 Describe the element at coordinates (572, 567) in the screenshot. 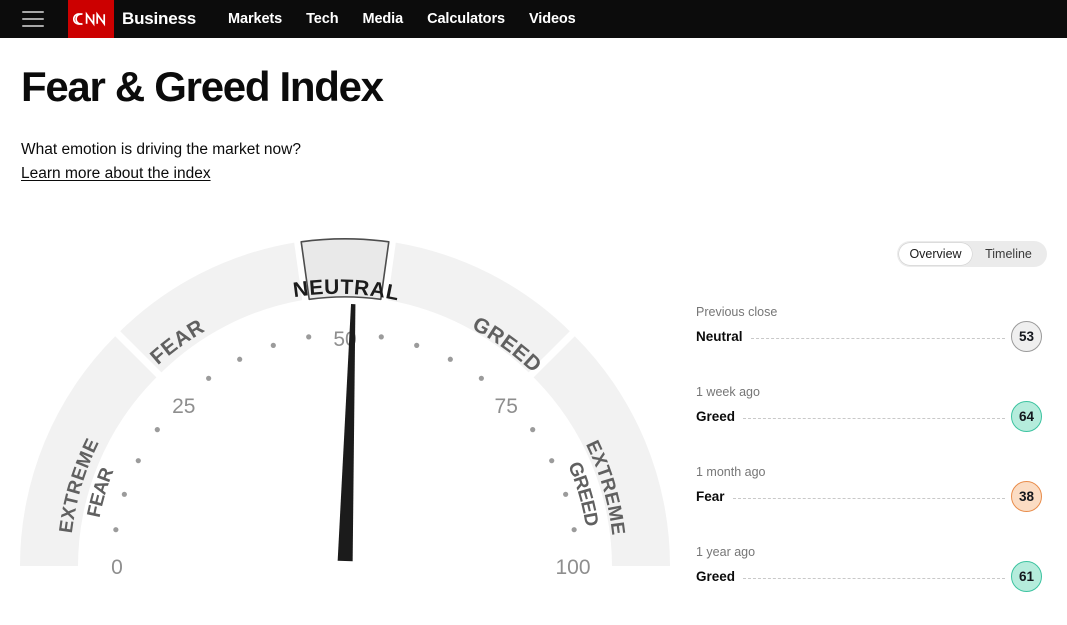

I see `gauge-tick-label-100: 100` at that location.